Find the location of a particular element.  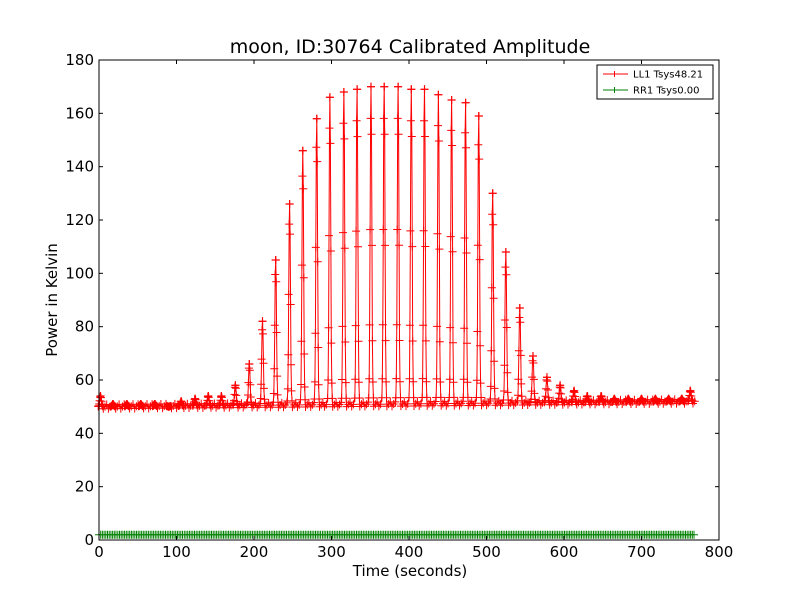

legend-entry-rr1: RR1 Tsys0.00 is located at coordinates (651, 91).